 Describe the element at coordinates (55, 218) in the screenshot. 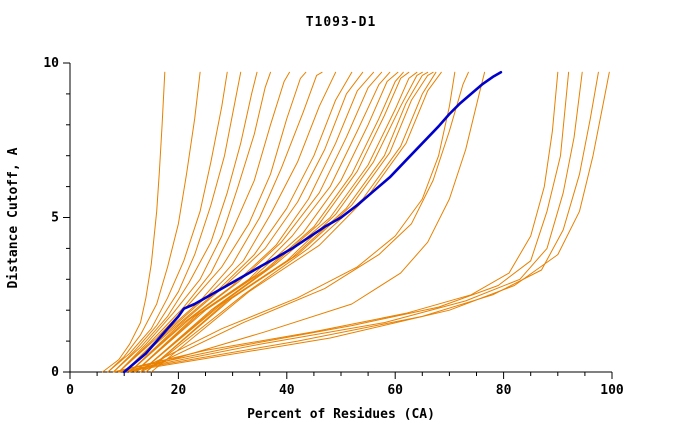

I see `y-tick-label: 5` at that location.